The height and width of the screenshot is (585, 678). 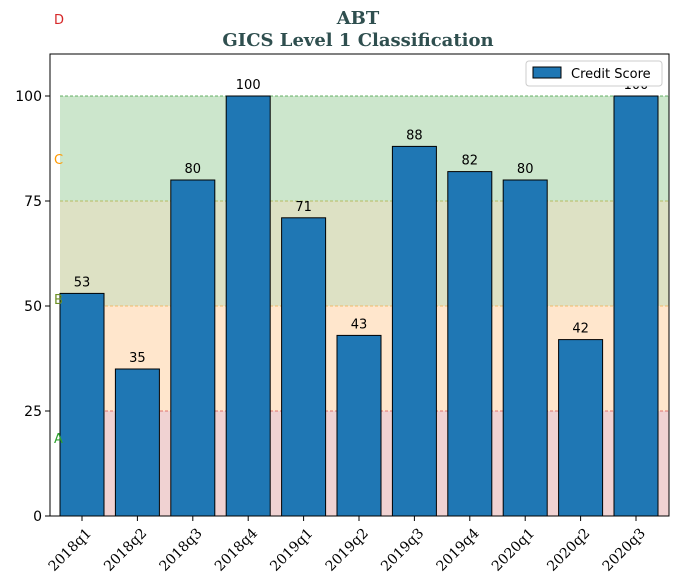 I want to click on band-label-c: C, so click(x=58, y=160).